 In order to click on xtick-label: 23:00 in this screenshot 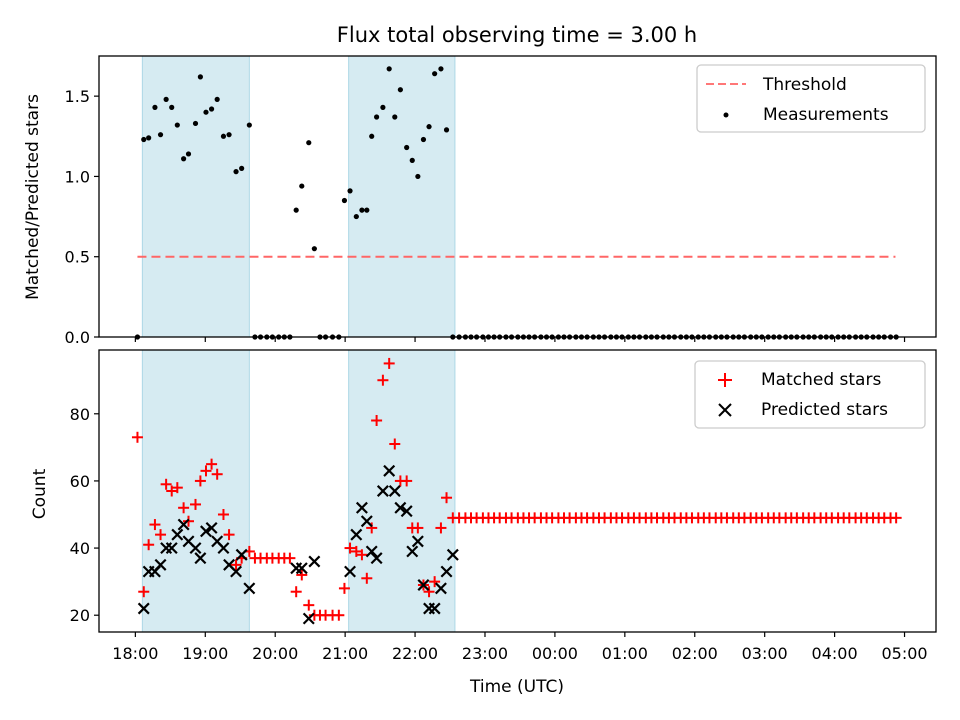, I will do `click(485, 653)`.